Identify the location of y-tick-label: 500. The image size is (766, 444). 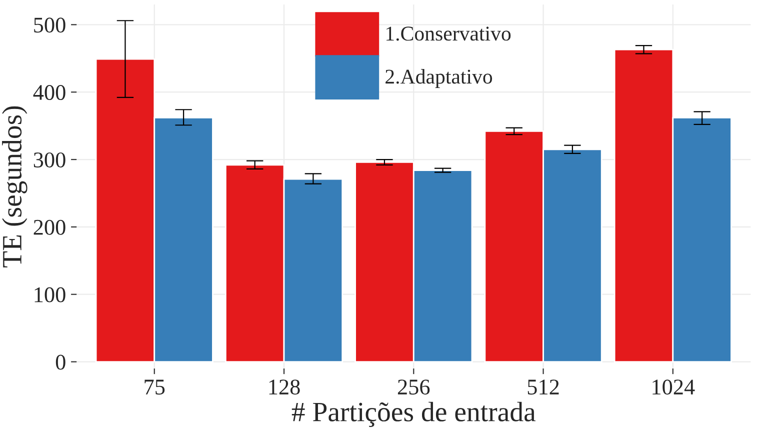
(50, 25).